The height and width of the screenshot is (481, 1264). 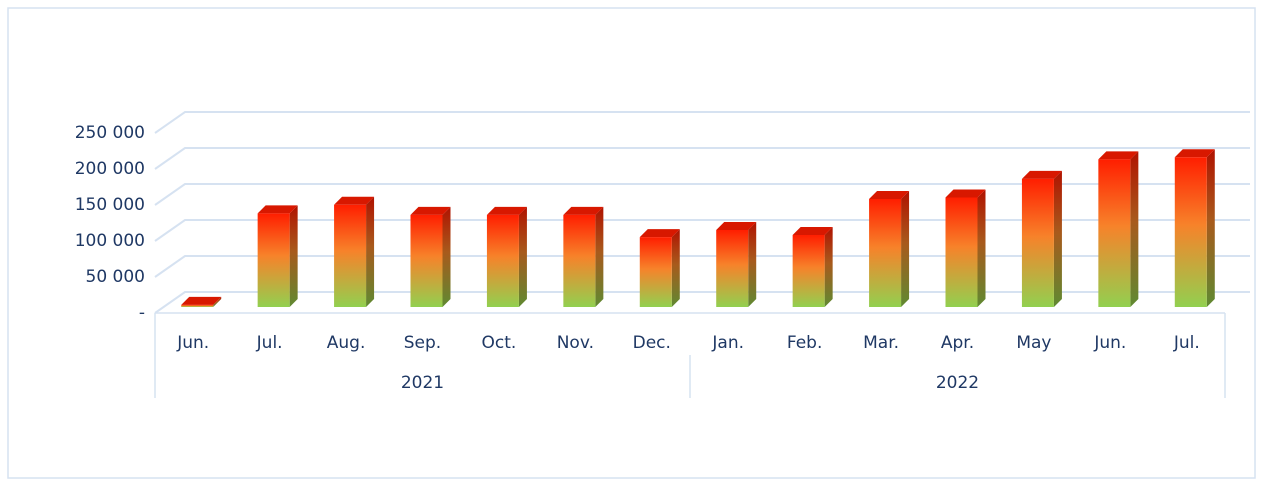 What do you see at coordinates (422, 343) in the screenshot?
I see `x-tick-label: Sep.` at bounding box center [422, 343].